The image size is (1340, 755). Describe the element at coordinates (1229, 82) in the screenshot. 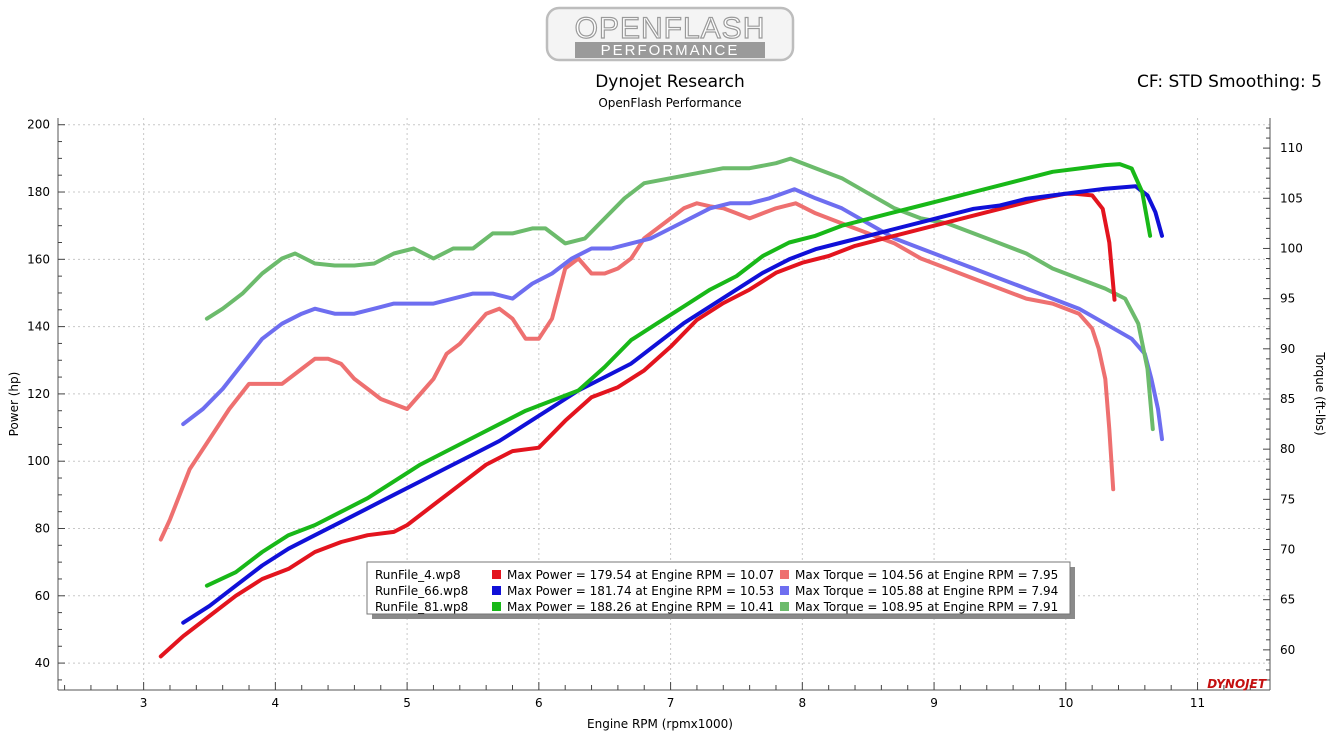

I see `cf-smoothing-label: CF: STD Smoothing: 5` at that location.